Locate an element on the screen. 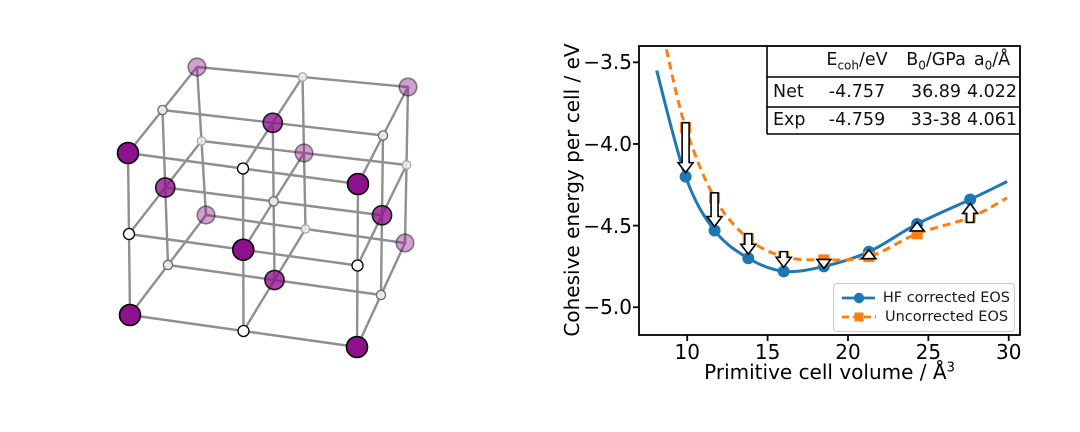 The height and width of the screenshot is (432, 1080). lattice-bond is located at coordinates (304, 153).